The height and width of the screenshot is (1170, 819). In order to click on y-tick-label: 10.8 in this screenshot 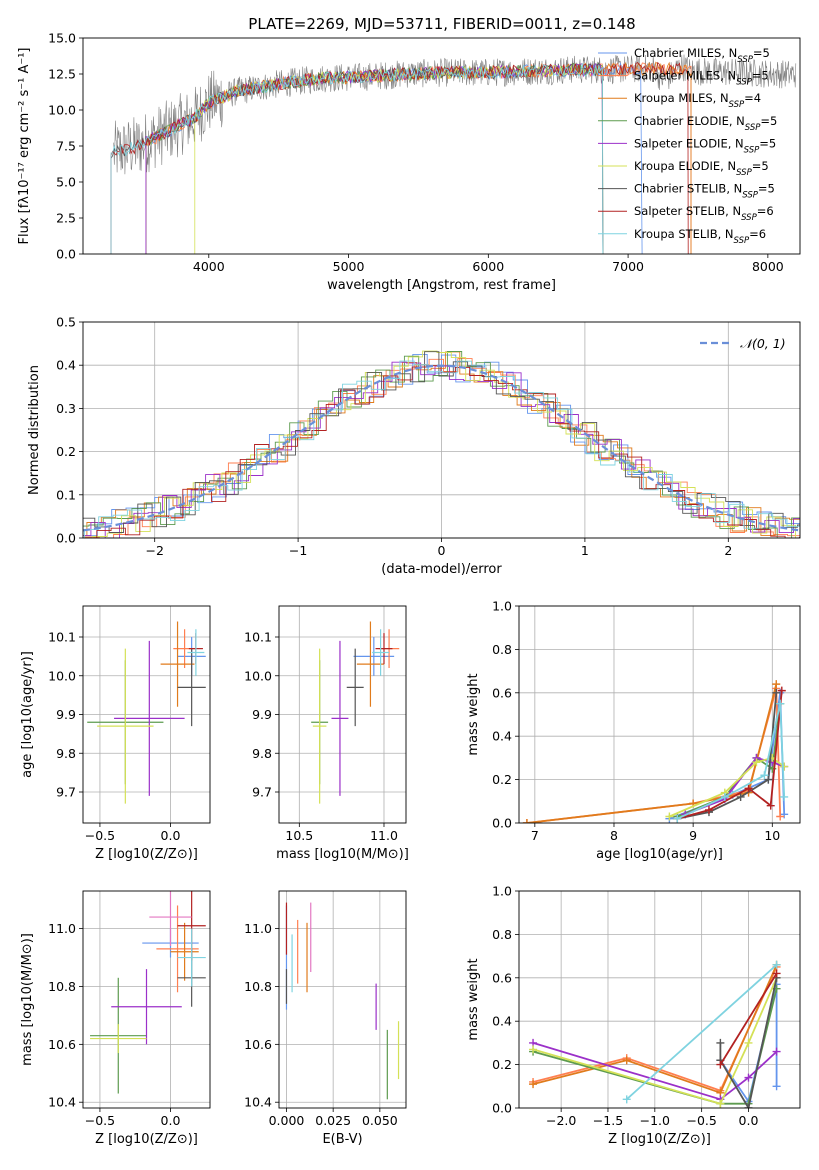, I will do `click(62, 986)`.